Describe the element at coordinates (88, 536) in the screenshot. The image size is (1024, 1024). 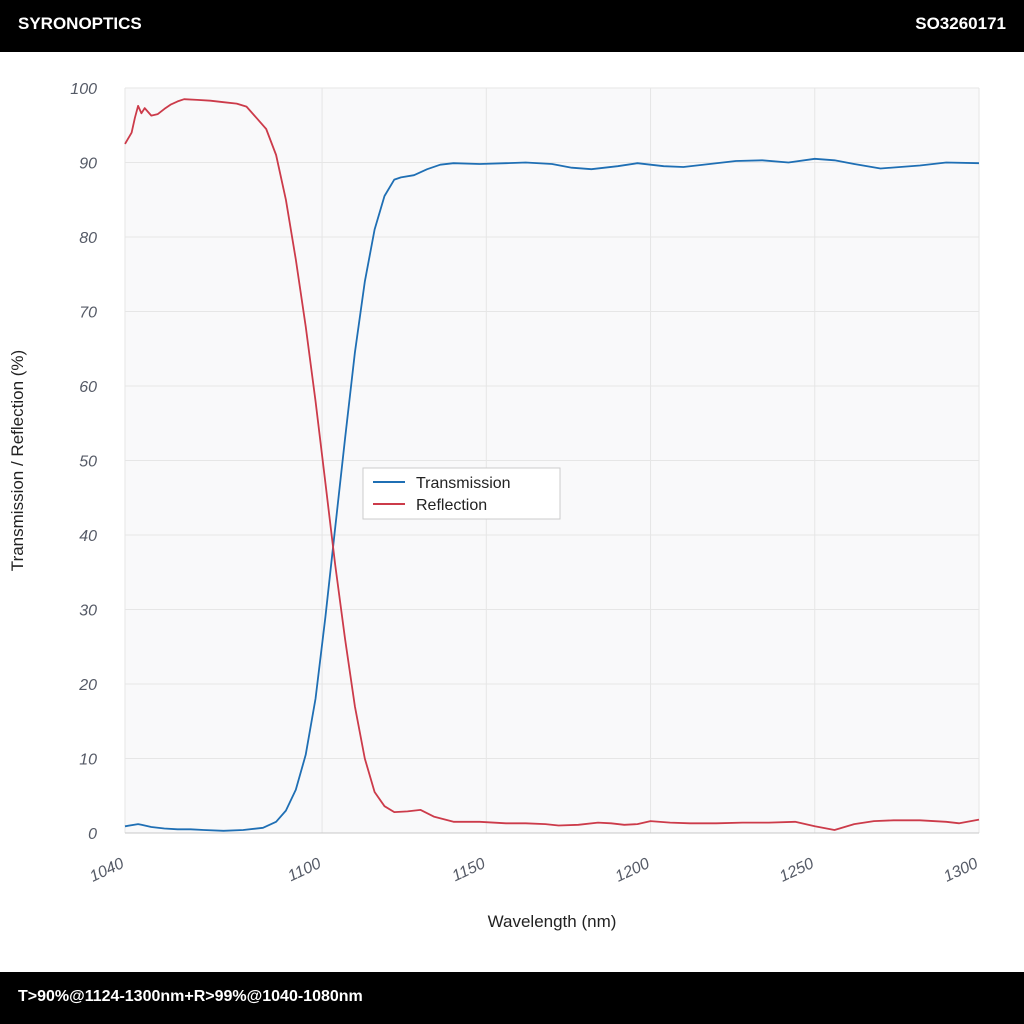
I see `y-tick-label: 40` at that location.